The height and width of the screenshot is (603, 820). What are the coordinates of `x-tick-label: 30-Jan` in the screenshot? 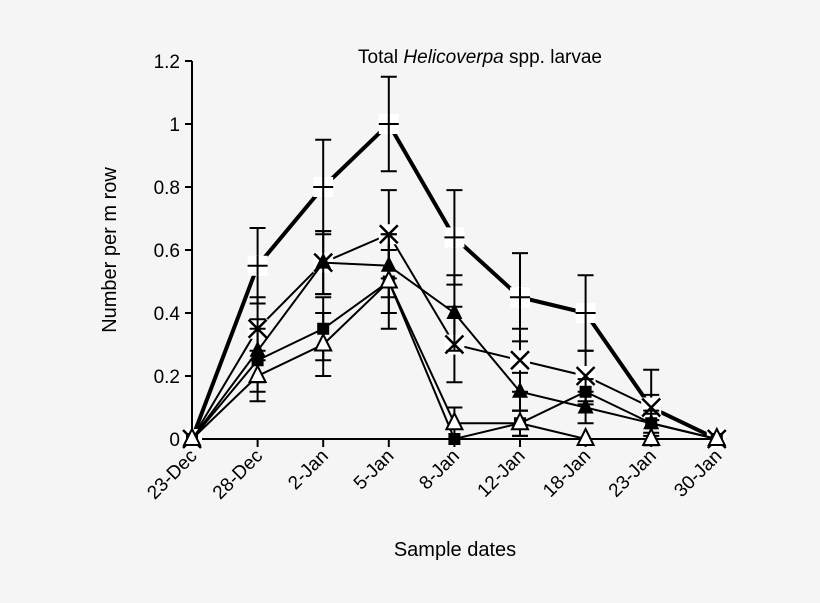 It's located at (698, 474).